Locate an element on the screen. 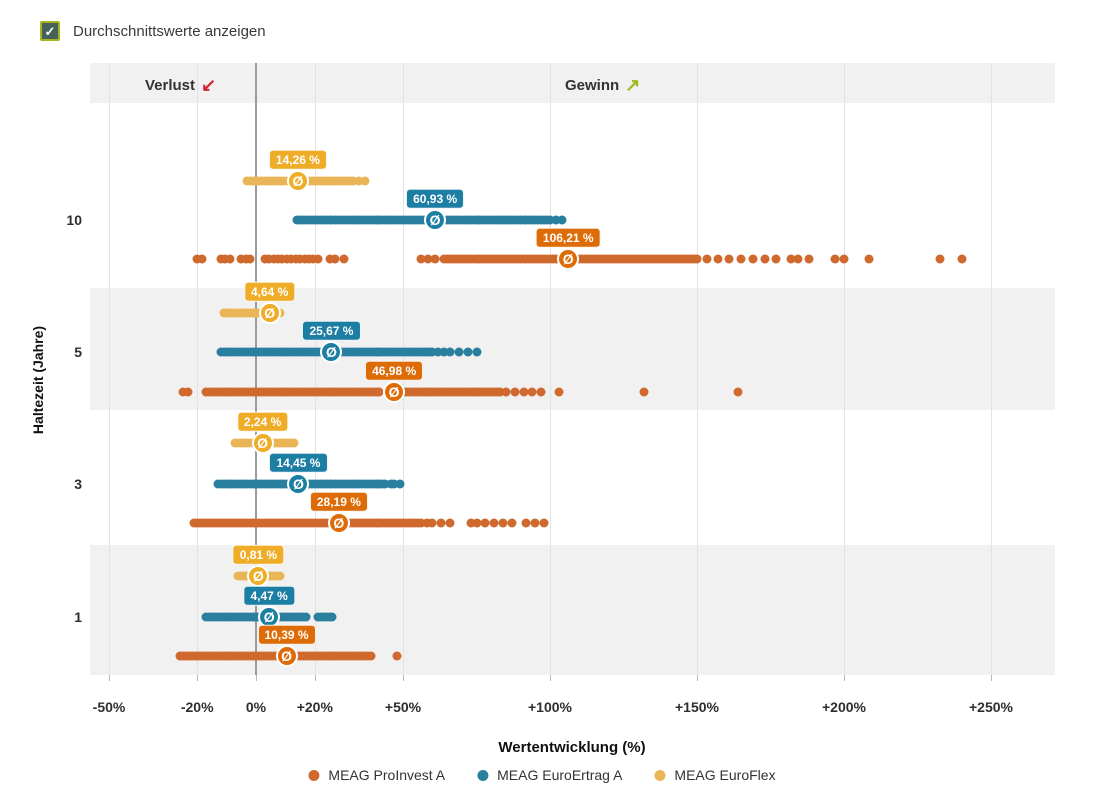 This screenshot has width=1112, height=803. average-value-label: 46,98 % is located at coordinates (394, 371).